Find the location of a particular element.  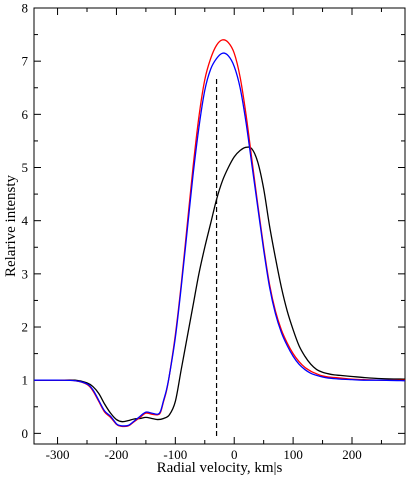

x-tick-label: -100 is located at coordinates (175, 454).